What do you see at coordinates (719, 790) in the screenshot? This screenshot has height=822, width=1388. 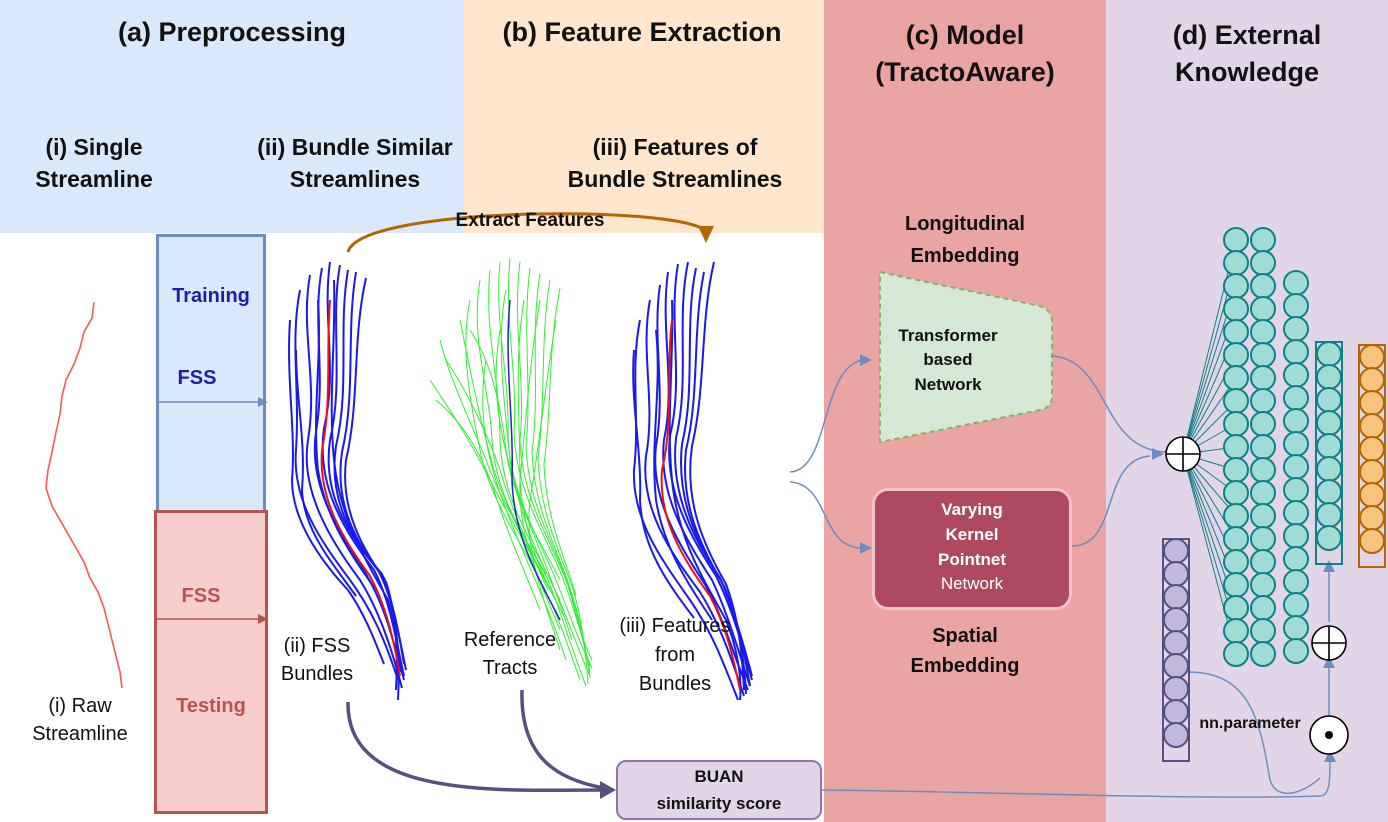 I see `buan-box` at bounding box center [719, 790].